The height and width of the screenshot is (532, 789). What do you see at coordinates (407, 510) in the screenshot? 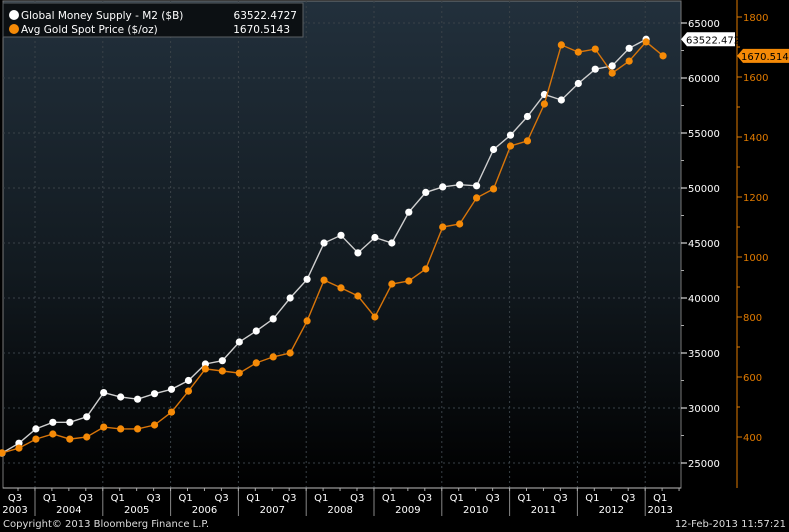
I see `x-year-label: 2009` at bounding box center [407, 510].